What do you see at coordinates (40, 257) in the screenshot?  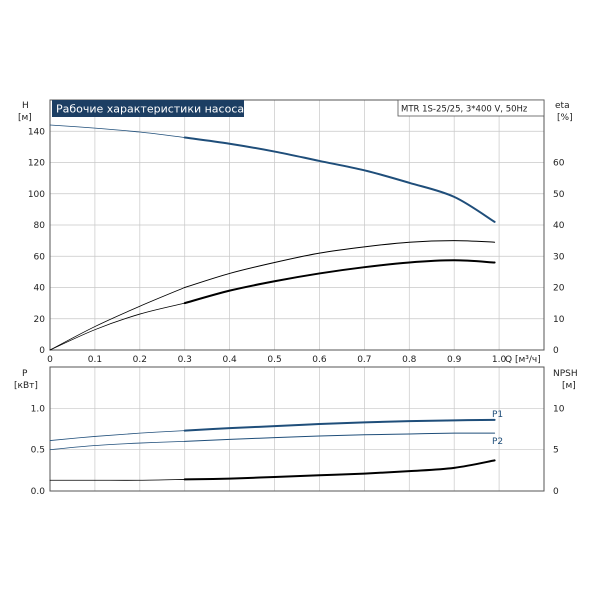 I see `y-left-tick-label: 60` at bounding box center [40, 257].